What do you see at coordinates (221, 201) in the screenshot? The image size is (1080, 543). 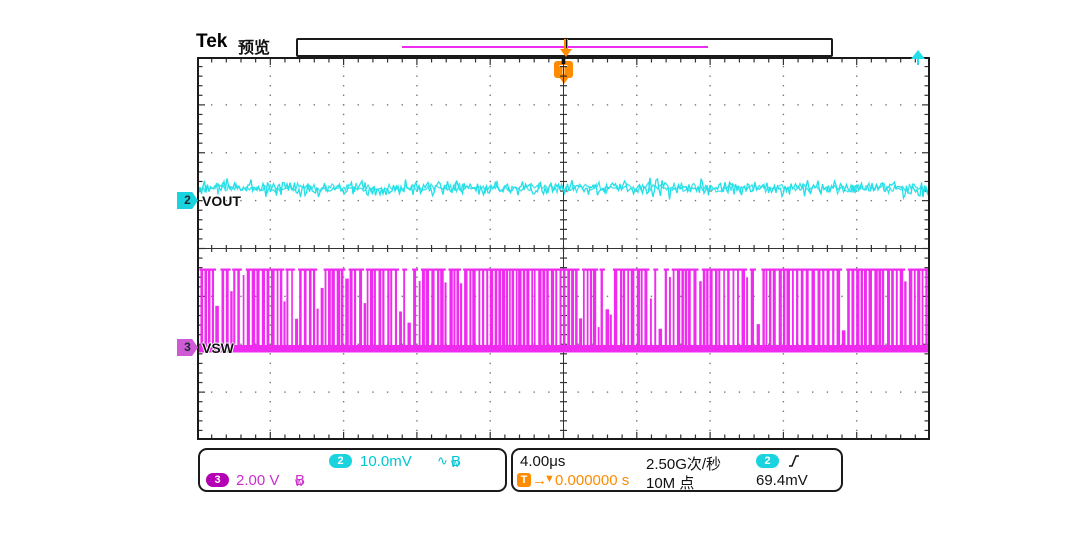 I see `channel2-waveform-label: VOUT` at bounding box center [221, 201].